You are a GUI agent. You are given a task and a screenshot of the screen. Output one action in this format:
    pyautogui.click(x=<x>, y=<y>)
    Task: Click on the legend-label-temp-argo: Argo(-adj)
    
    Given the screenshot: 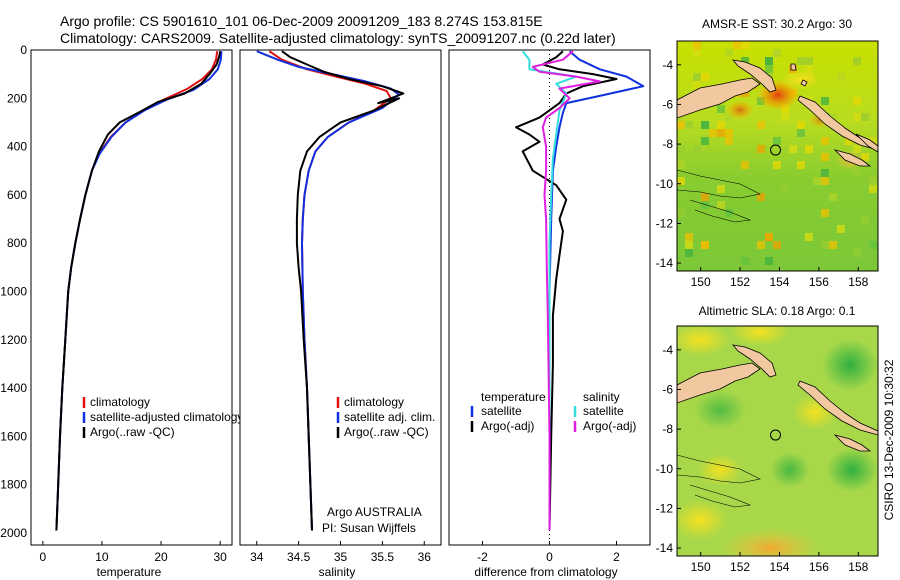 What is the action you would take?
    pyautogui.click(x=507, y=426)
    